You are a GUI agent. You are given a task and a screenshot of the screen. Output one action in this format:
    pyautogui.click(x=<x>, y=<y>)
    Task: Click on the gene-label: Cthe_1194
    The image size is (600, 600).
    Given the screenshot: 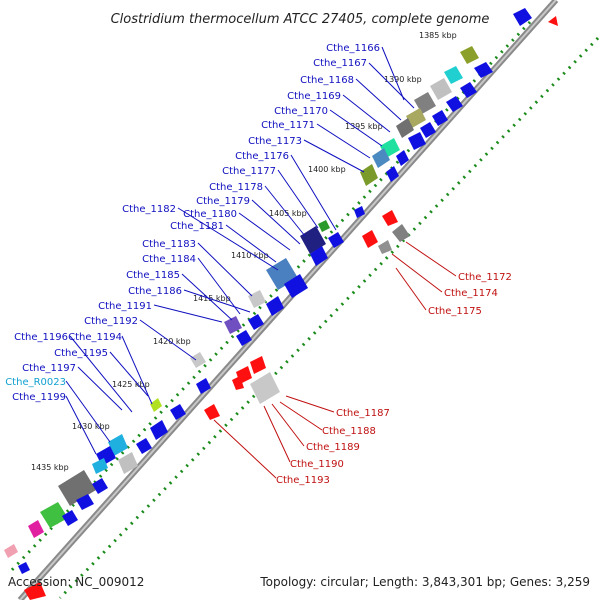 What is the action you would take?
    pyautogui.click(x=95, y=337)
    